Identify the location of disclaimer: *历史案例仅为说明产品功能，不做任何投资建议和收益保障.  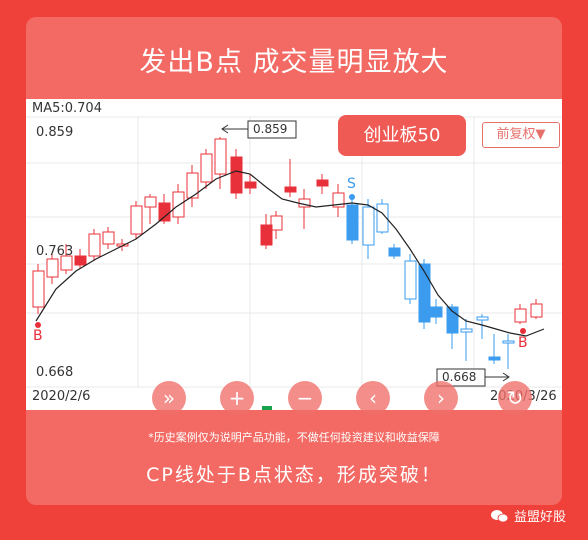
(294, 437).